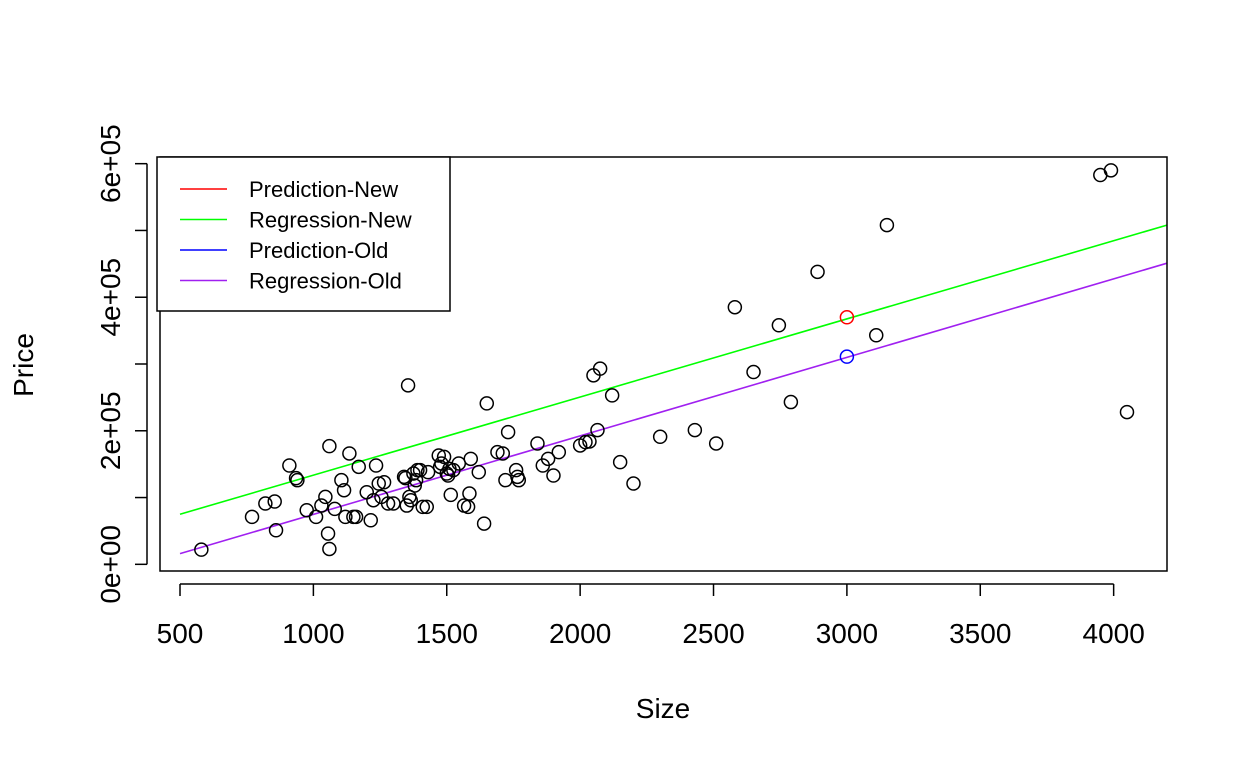 Image resolution: width=1248 pixels, height=773 pixels. What do you see at coordinates (180, 633) in the screenshot?
I see `x-tick-label: 500` at bounding box center [180, 633].